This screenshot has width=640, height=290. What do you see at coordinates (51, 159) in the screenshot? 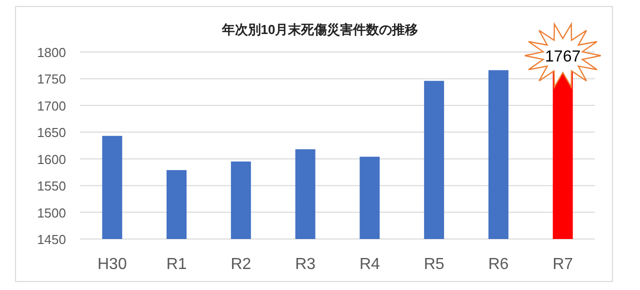
I see `y-tick-label: 1600` at bounding box center [51, 159].